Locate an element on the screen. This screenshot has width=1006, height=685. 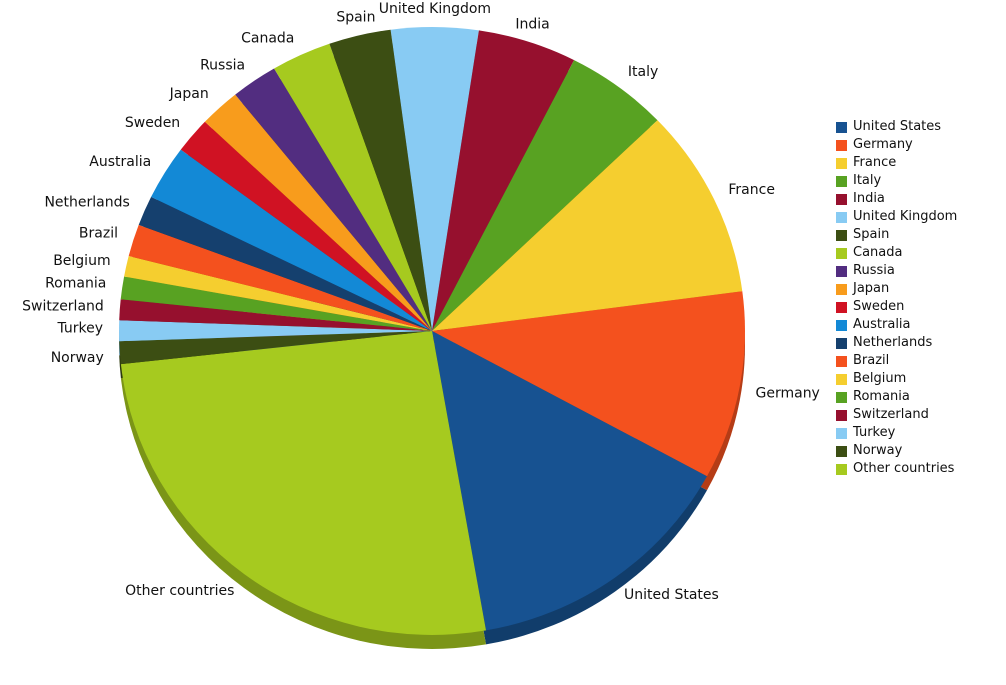
legend-item-australia: Australia is located at coordinates (896, 325).